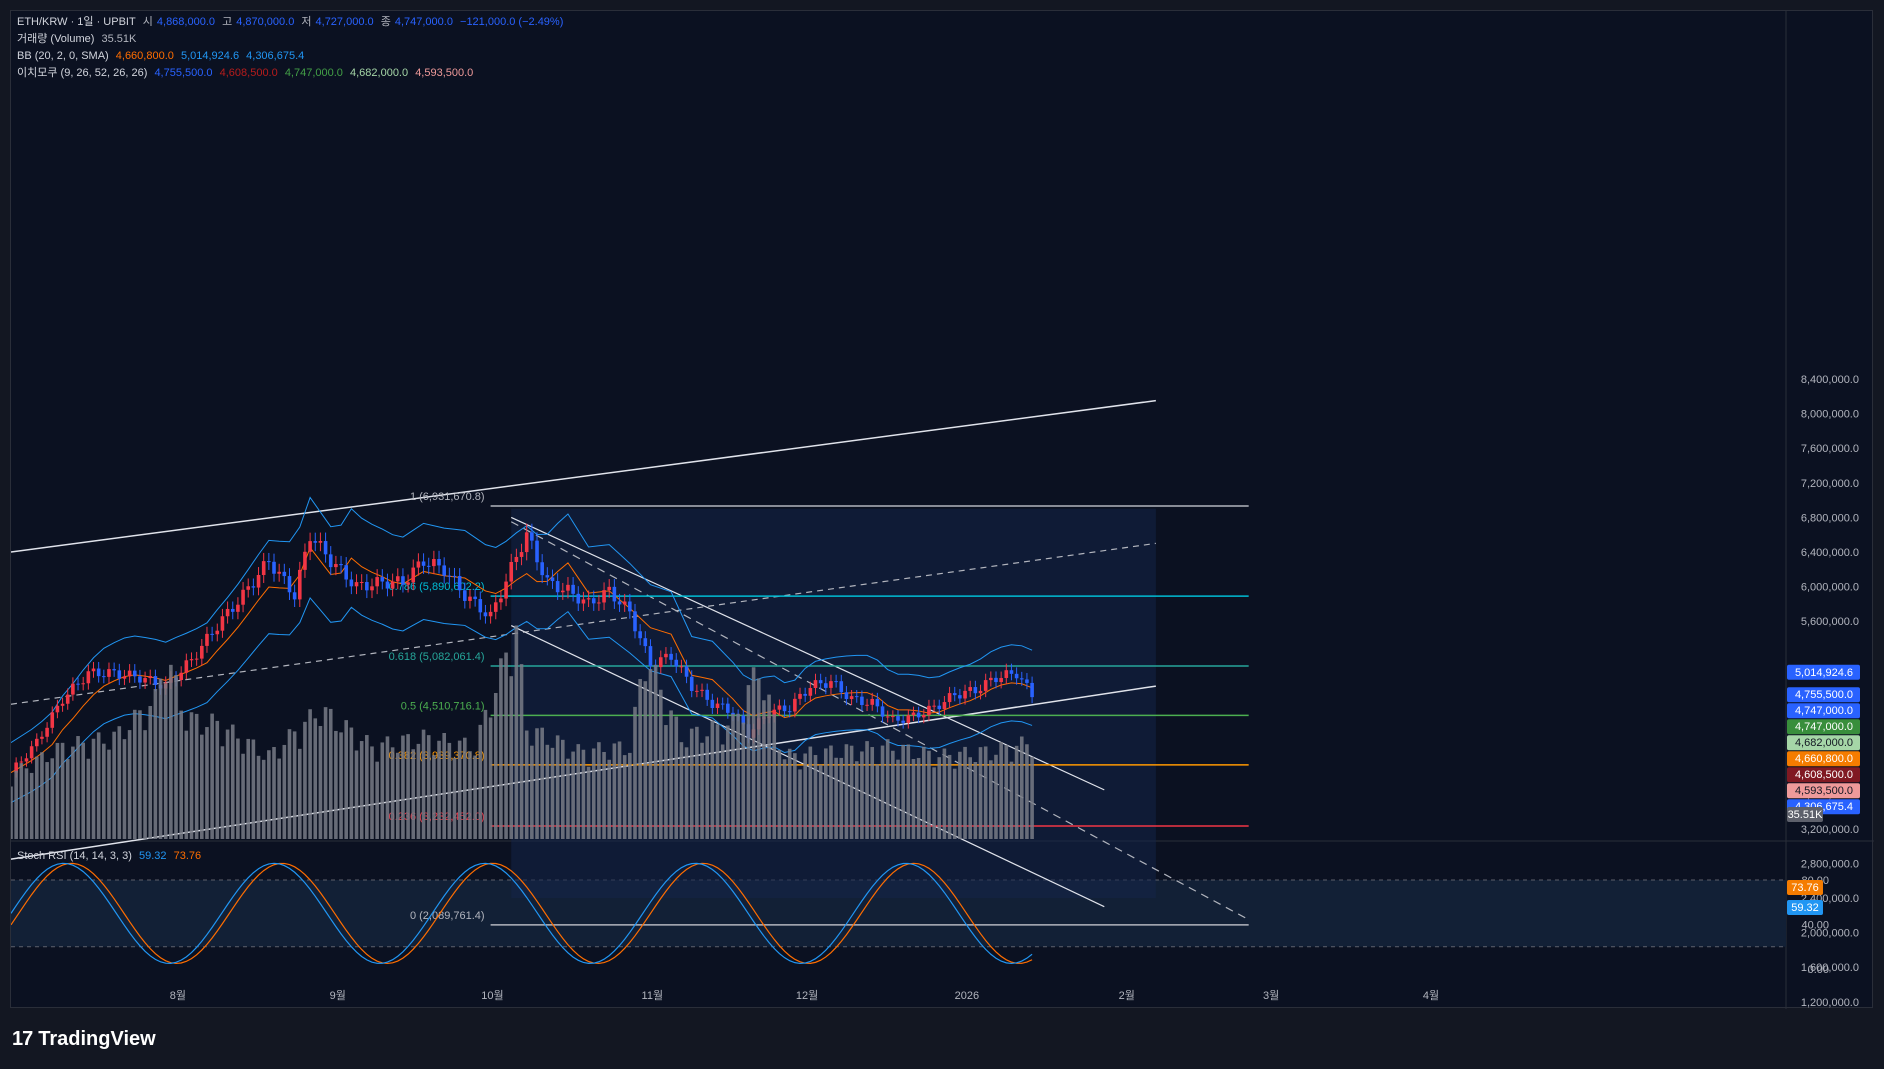 Image resolution: width=1884 pixels, height=1069 pixels. Describe the element at coordinates (444, 73) in the screenshot. I see `ichimoku-span-b-value: 4,593,500.0` at that location.